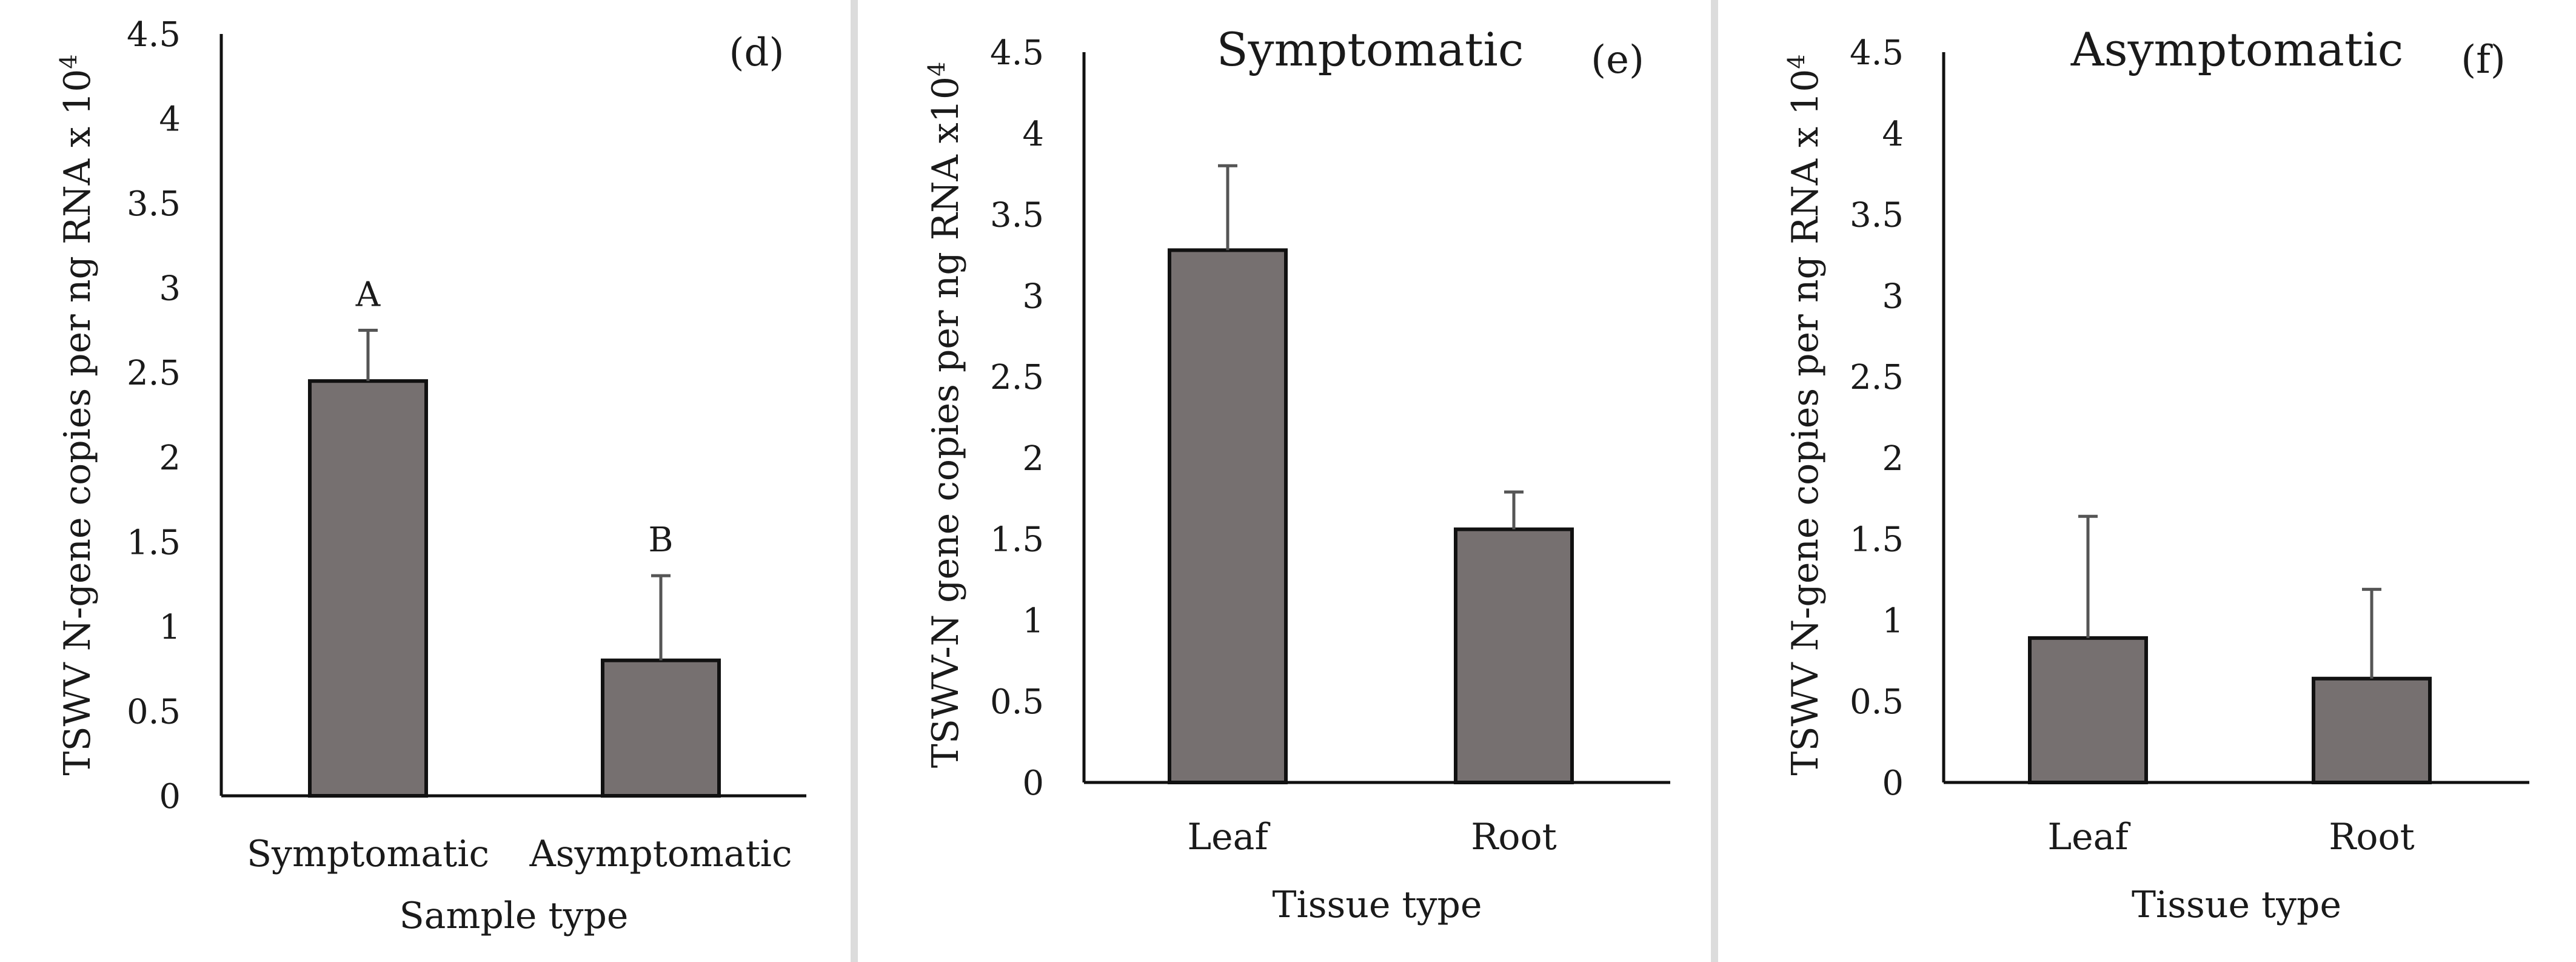  What do you see at coordinates (1714, 481) in the screenshot?
I see `panel-divider-right` at bounding box center [1714, 481].